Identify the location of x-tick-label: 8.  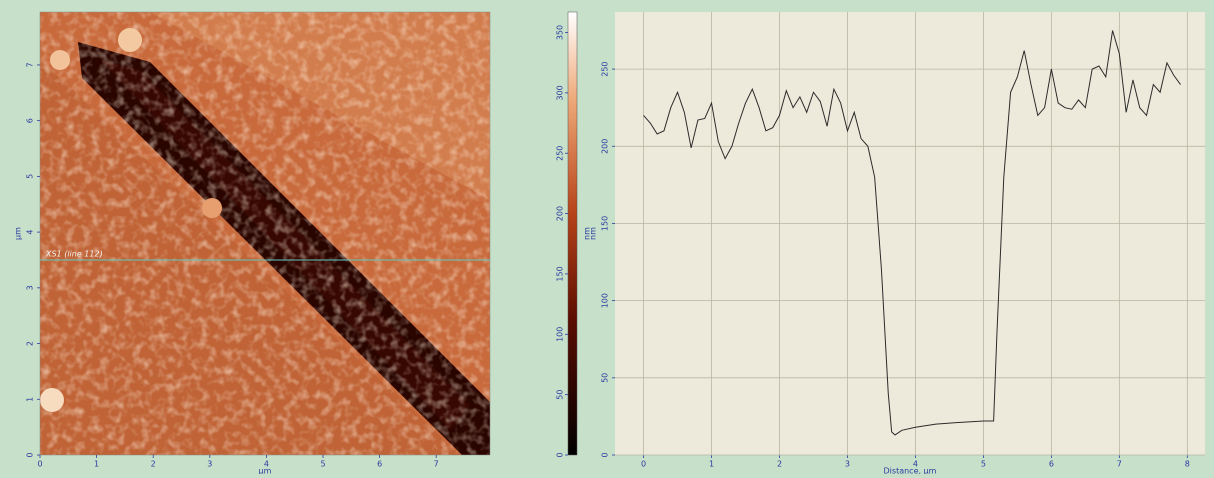
(1187, 464).